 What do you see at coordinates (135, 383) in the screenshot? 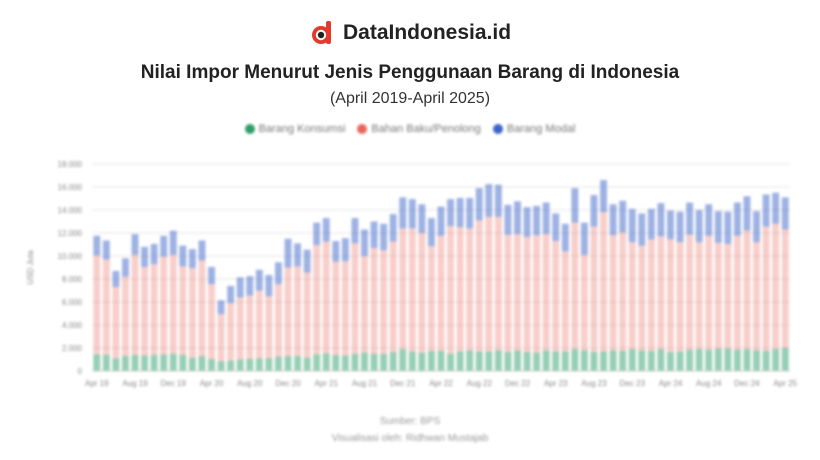
I see `x-tick-label: Aug 19` at bounding box center [135, 383].